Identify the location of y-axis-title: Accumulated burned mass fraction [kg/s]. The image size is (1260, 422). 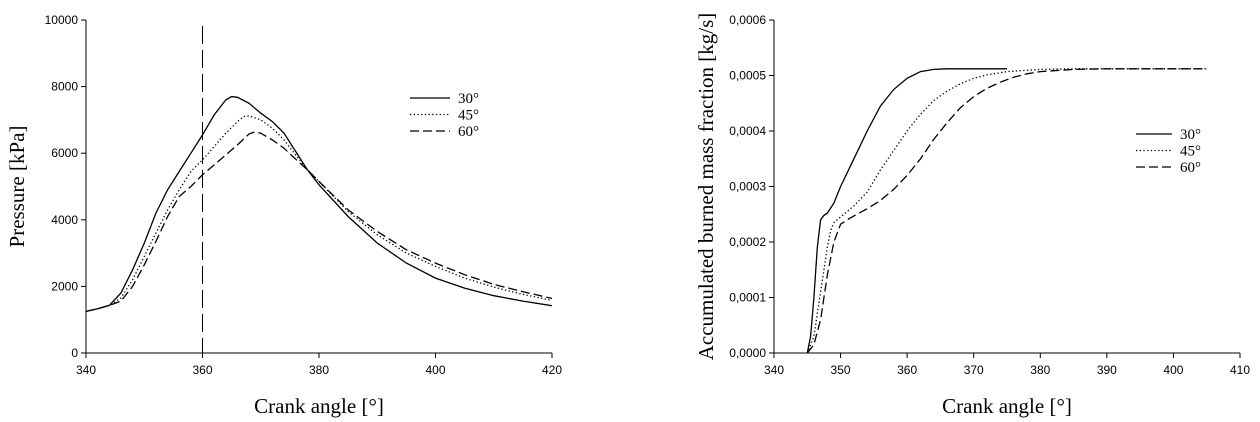
(706, 187).